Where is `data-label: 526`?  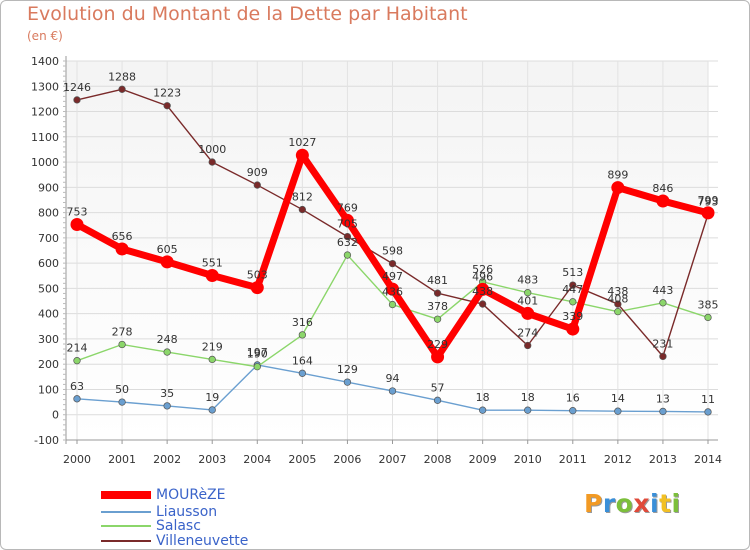 data-label: 526 is located at coordinates (482, 269).